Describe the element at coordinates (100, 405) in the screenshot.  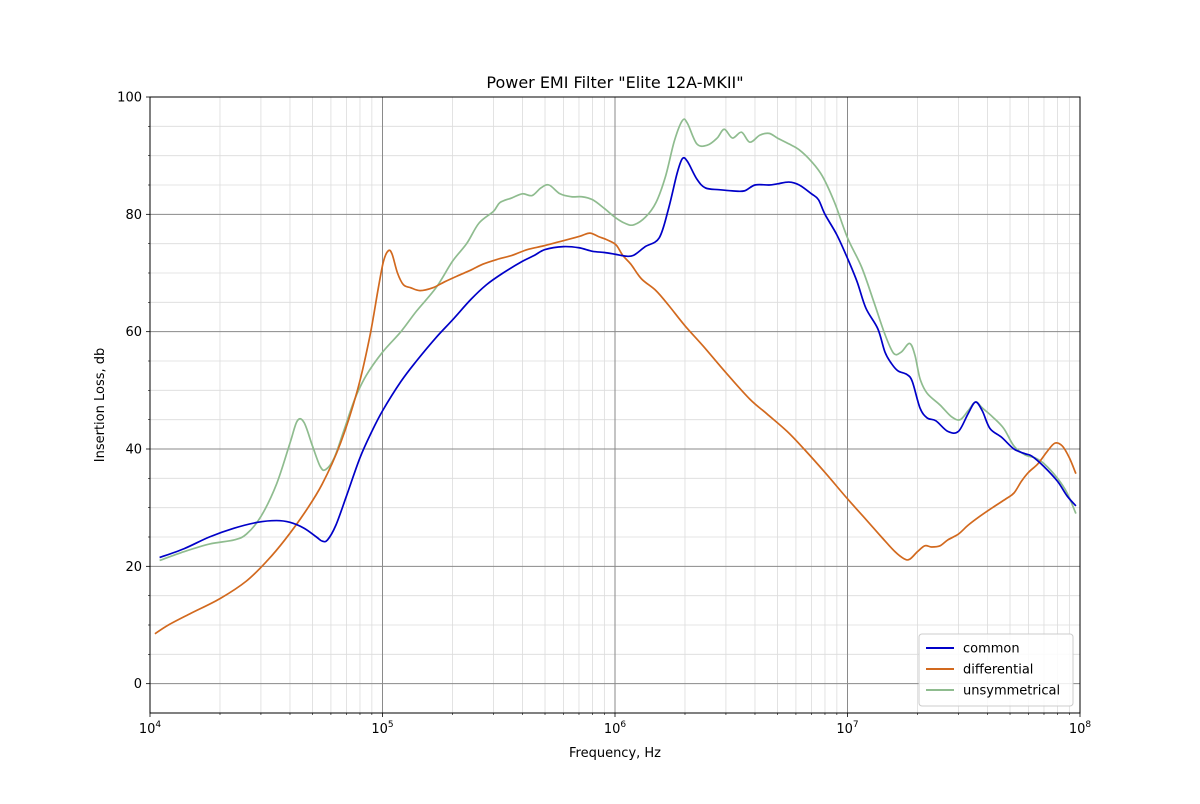
I see `y-axis-label: Insertion Loss, db` at that location.